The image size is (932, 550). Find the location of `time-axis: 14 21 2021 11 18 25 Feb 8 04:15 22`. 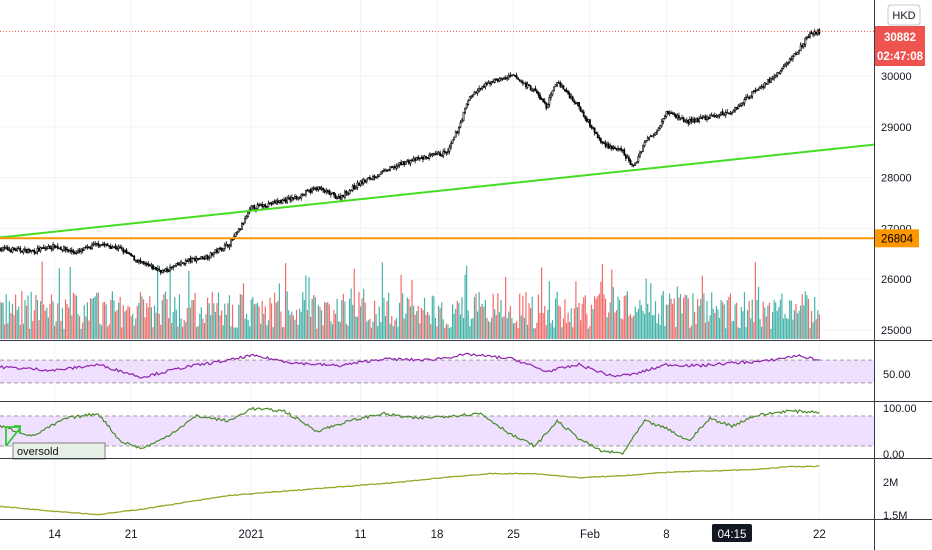

time-axis: 14 21 2021 11 18 25 Feb 8 04:15 22 is located at coordinates (437, 533).